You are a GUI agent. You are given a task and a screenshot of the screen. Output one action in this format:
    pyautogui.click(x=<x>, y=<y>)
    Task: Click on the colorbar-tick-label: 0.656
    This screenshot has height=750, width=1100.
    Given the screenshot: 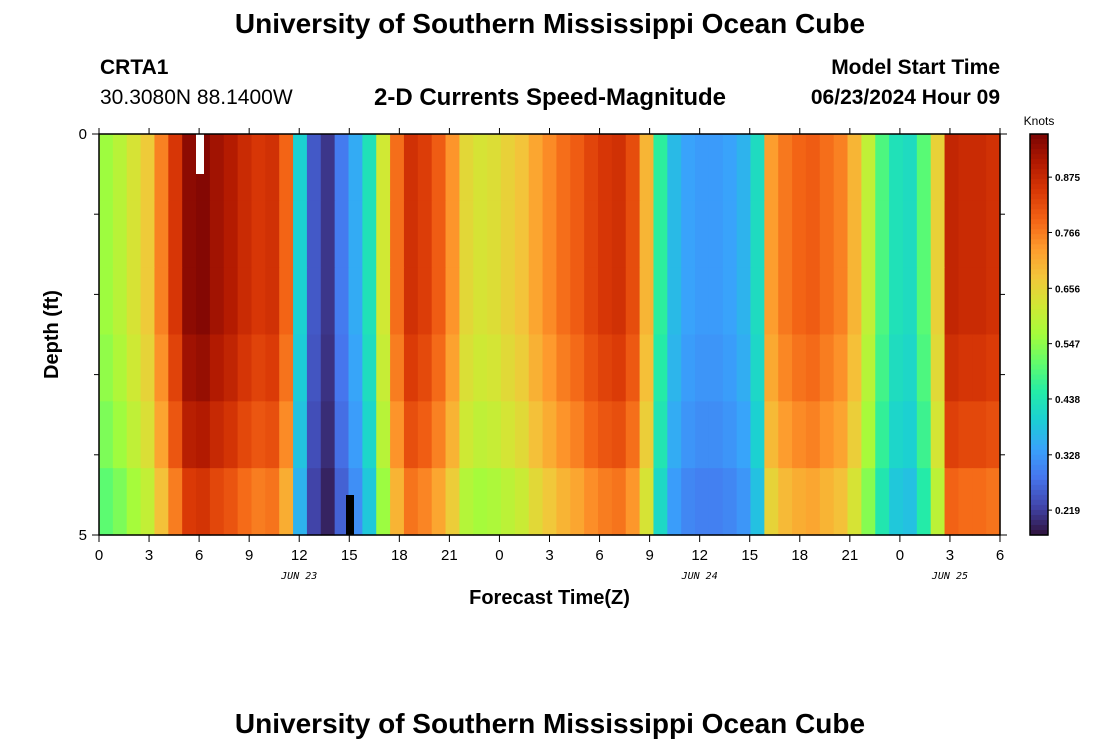 What is the action you would take?
    pyautogui.click(x=1067, y=289)
    